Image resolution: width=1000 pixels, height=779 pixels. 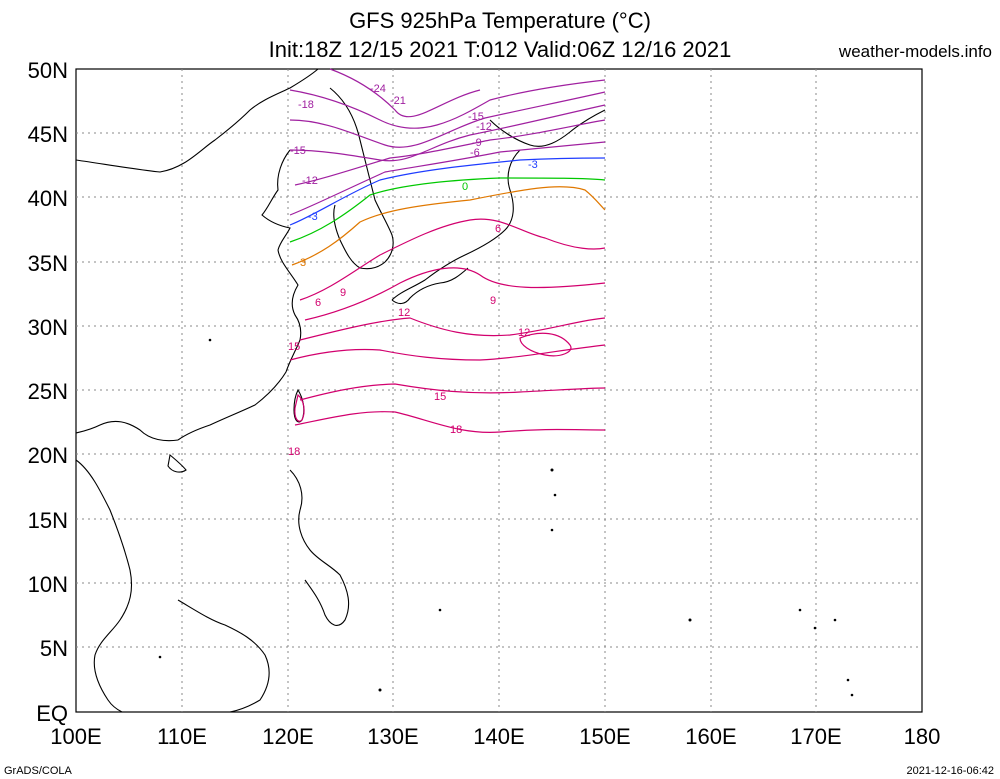 What do you see at coordinates (182, 736) in the screenshot?
I see `lon-tick-label: 110E` at bounding box center [182, 736].